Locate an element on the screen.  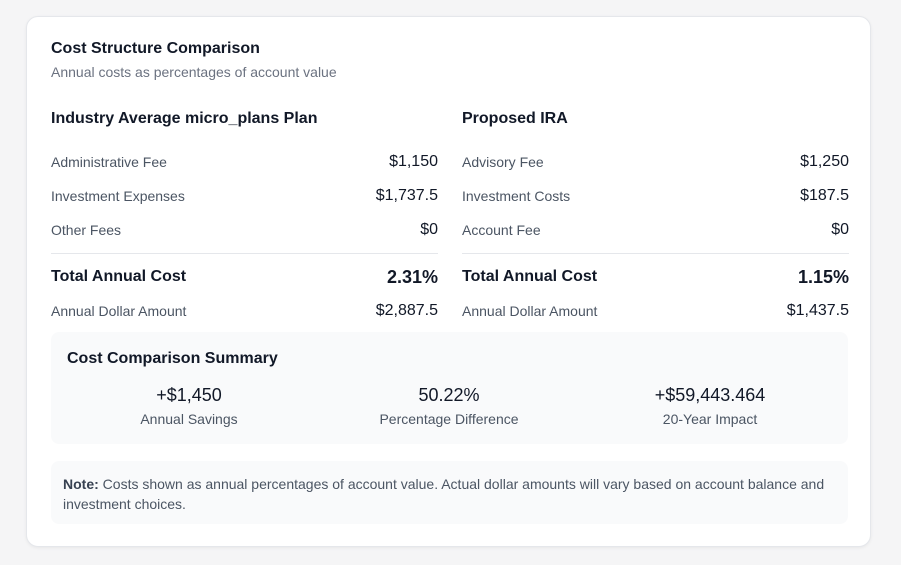
fee-value: $1,250 is located at coordinates (824, 161).